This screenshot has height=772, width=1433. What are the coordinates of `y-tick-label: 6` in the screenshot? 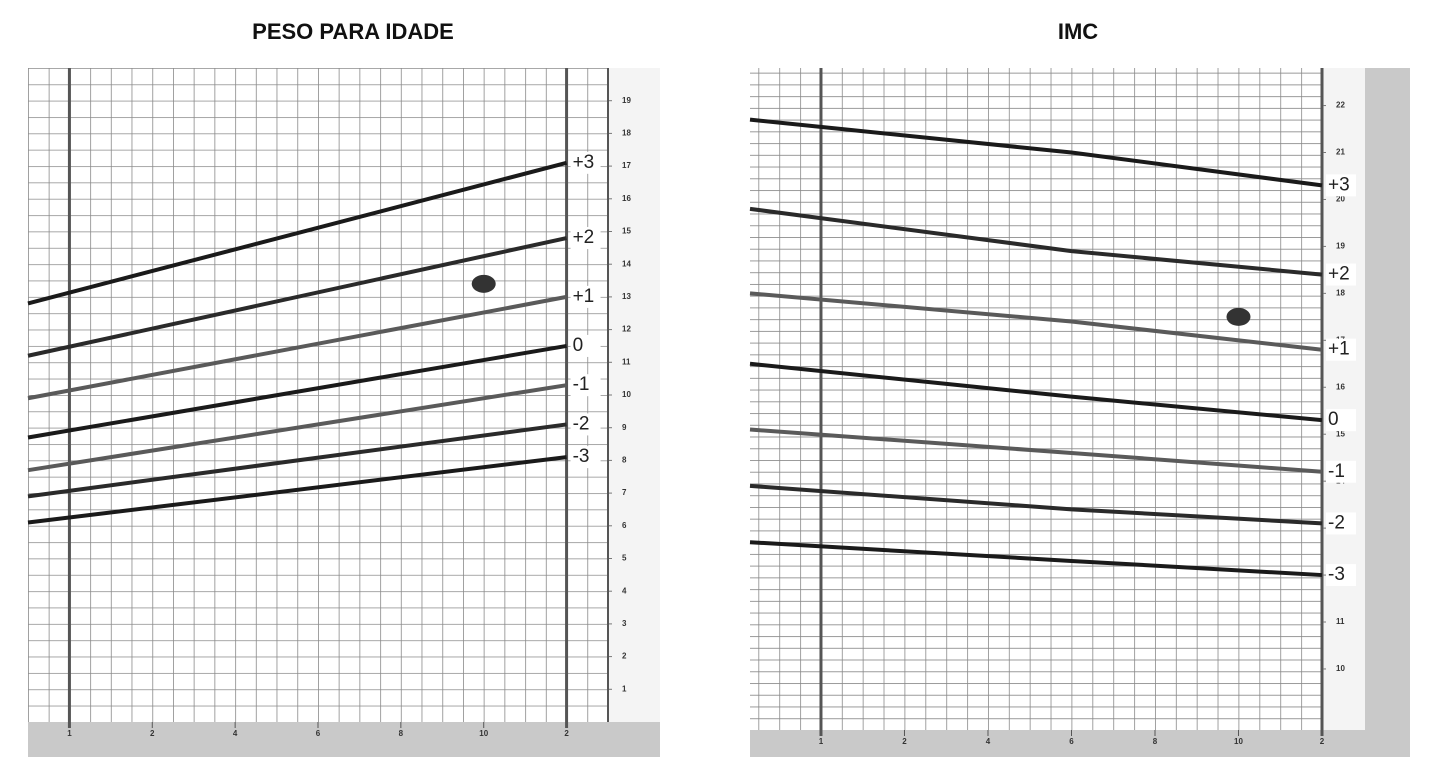 It's located at (624, 525).